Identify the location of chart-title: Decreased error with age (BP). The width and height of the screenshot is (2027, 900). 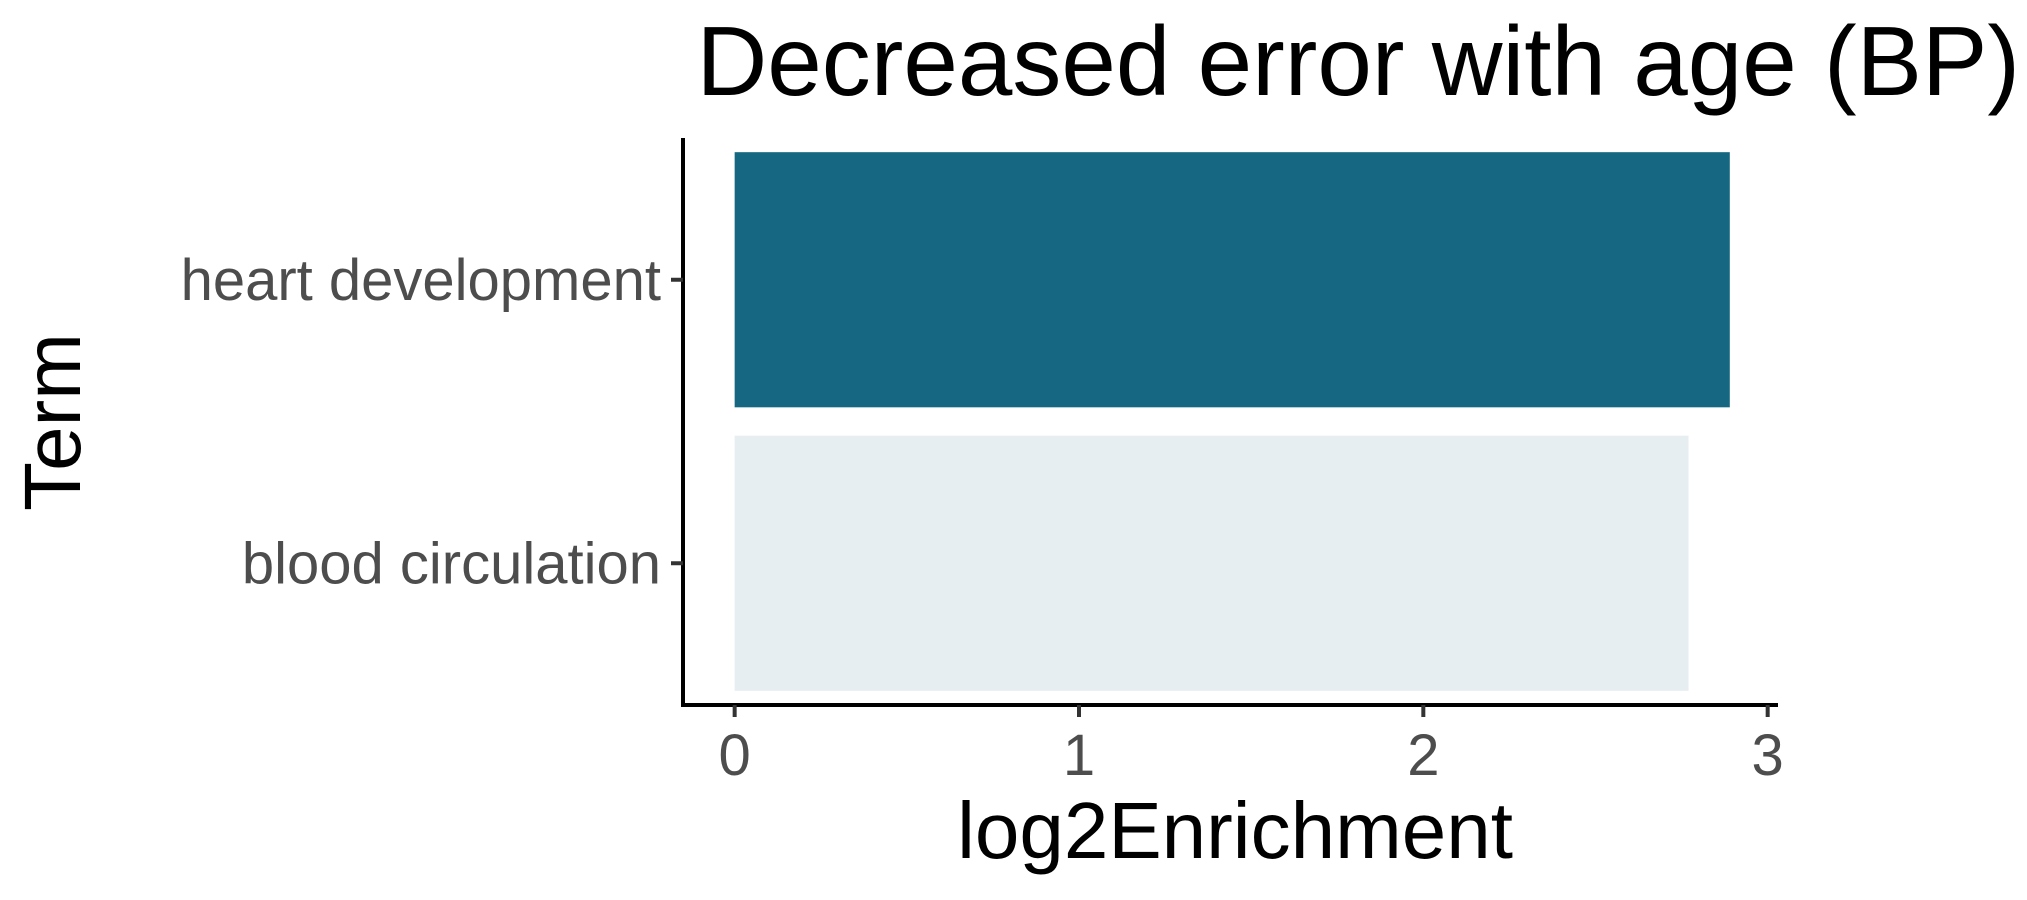
(1358, 61).